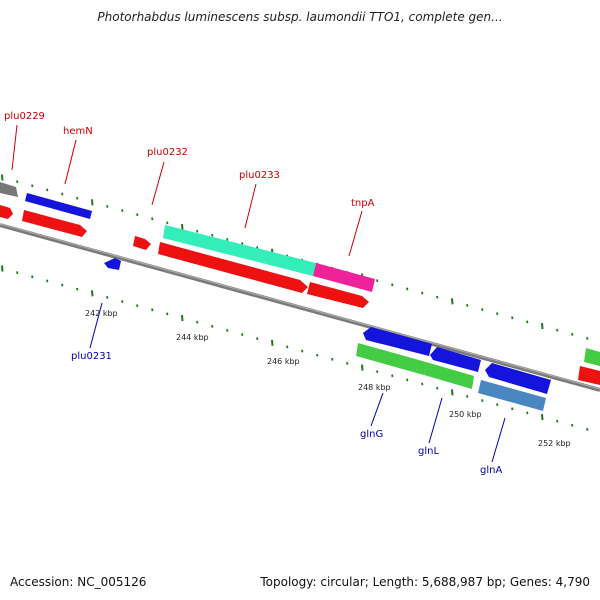 The image size is (600, 600). What do you see at coordinates (374, 387) in the screenshot?
I see `scale-label-248: 248 kbp` at bounding box center [374, 387].